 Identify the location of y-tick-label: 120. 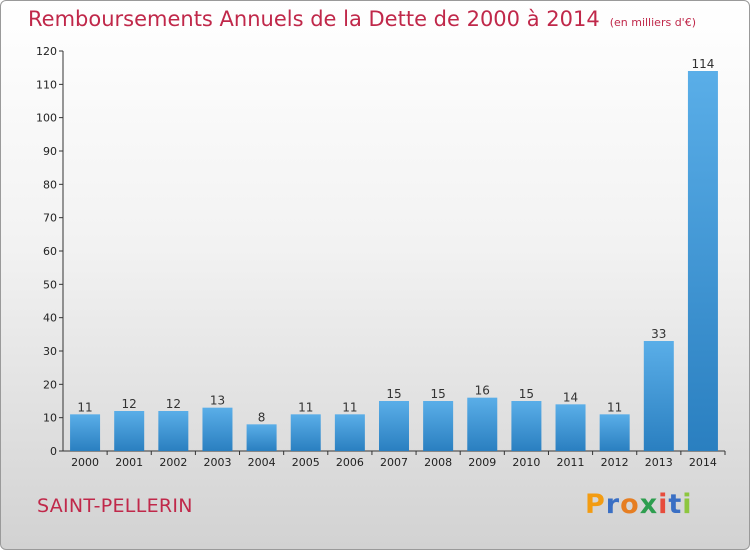
(46, 51).